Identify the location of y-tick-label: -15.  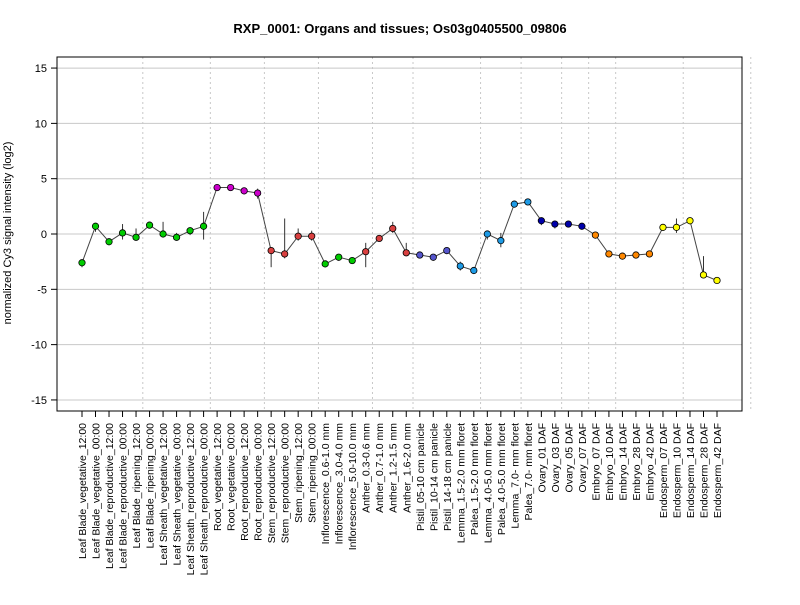
(39, 401).